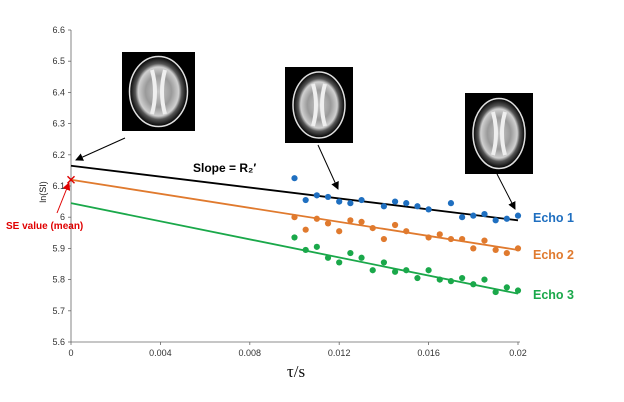  What do you see at coordinates (250, 353) in the screenshot?
I see `x-tick-label: 0.008` at bounding box center [250, 353].